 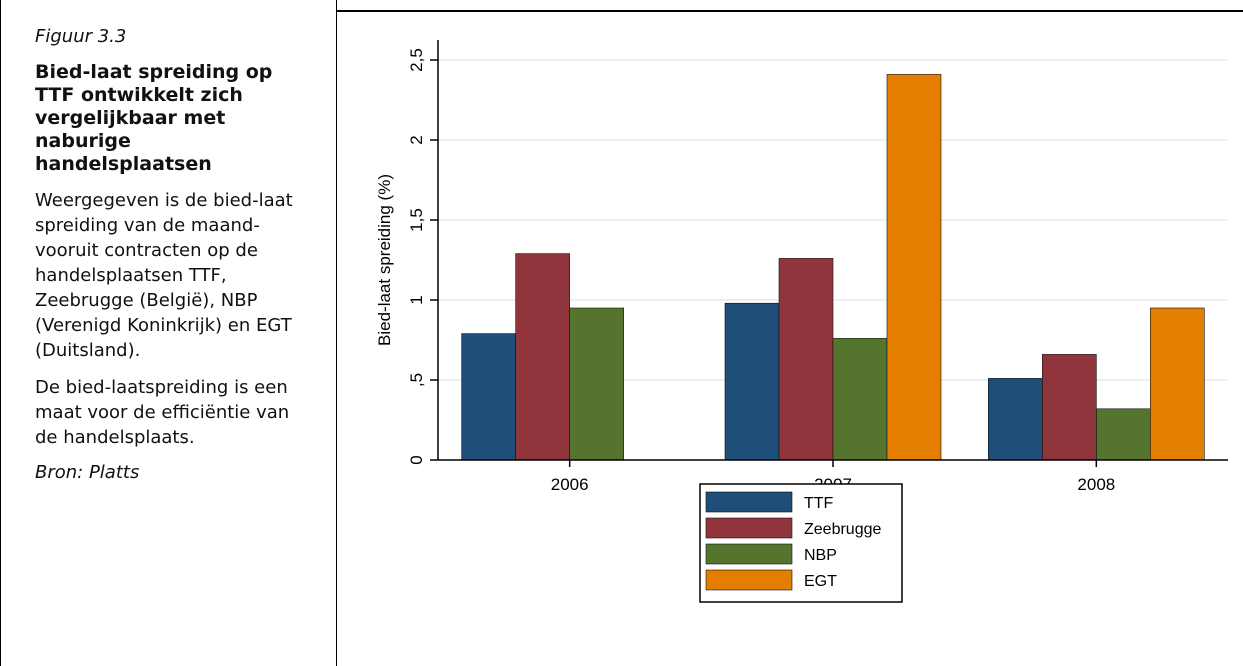 What do you see at coordinates (1096, 484) in the screenshot?
I see `x-tick-label: 2008` at bounding box center [1096, 484].